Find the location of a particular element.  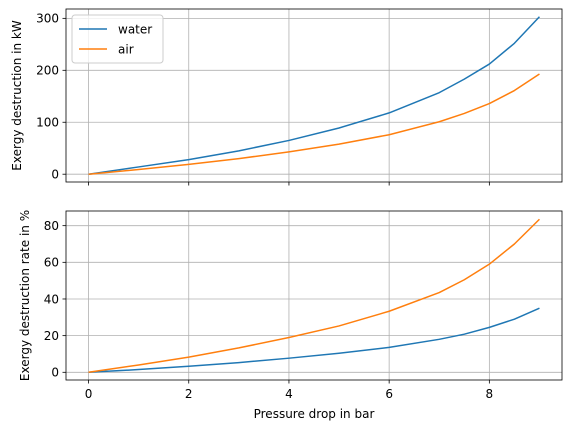

x-tick-label: 2 is located at coordinates (189, 394).